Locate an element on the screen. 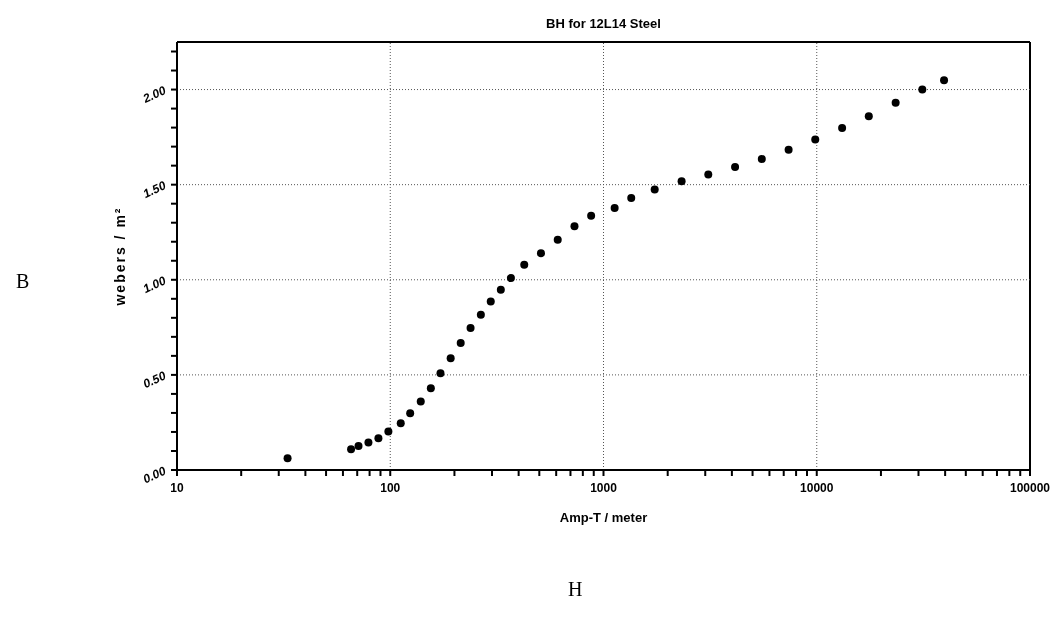 This screenshot has width=1061, height=617. x-tick-label: 10000 is located at coordinates (817, 488).